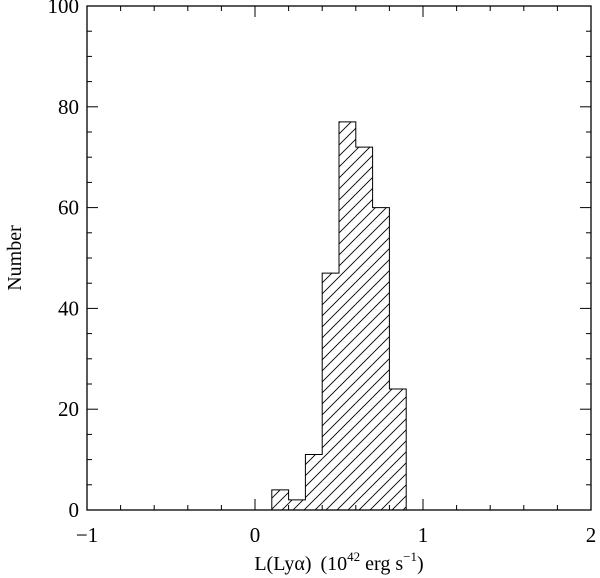 The image size is (600, 578). What do you see at coordinates (15, 258) in the screenshot?
I see `y-axis-label: Number` at bounding box center [15, 258].